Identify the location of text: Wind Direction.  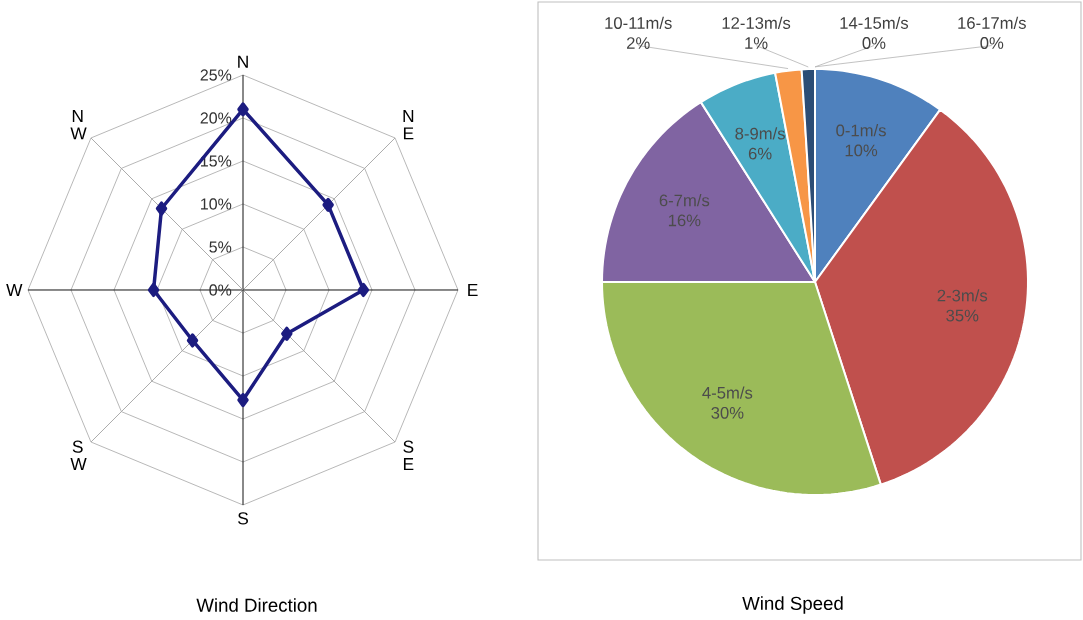
(256, 605).